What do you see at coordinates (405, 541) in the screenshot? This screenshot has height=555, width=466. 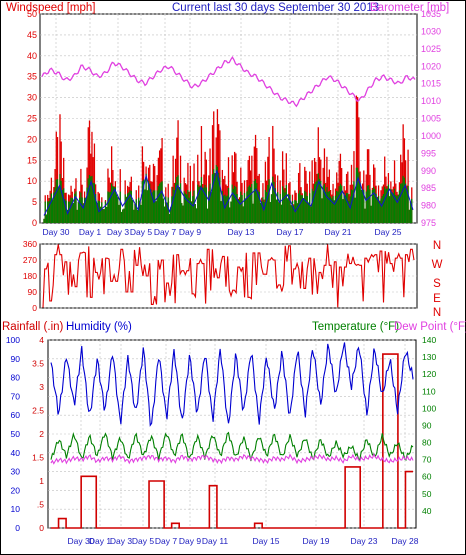 I see `humidity-x-tick: Day 28` at bounding box center [405, 541].